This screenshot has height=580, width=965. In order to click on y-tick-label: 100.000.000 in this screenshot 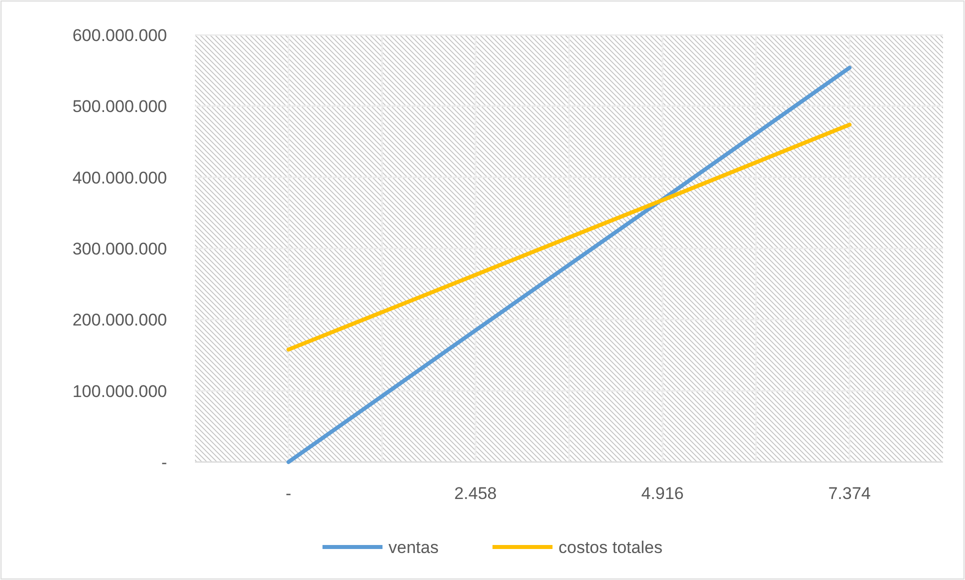, I will do `click(119, 391)`.